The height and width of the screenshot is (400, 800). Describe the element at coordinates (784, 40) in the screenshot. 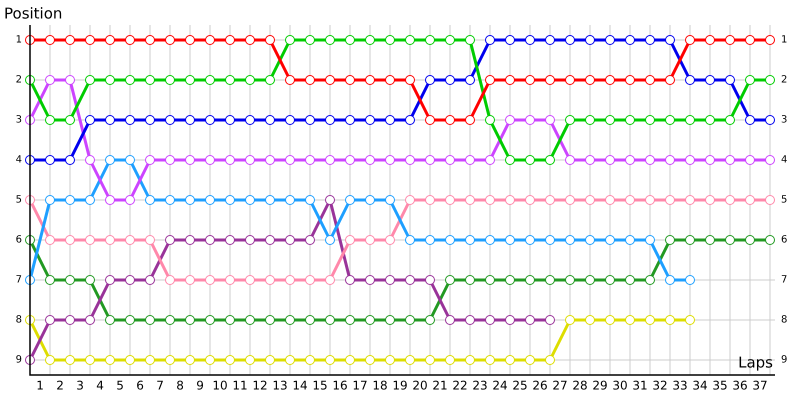

I see `y2-tick-label: 1` at that location.